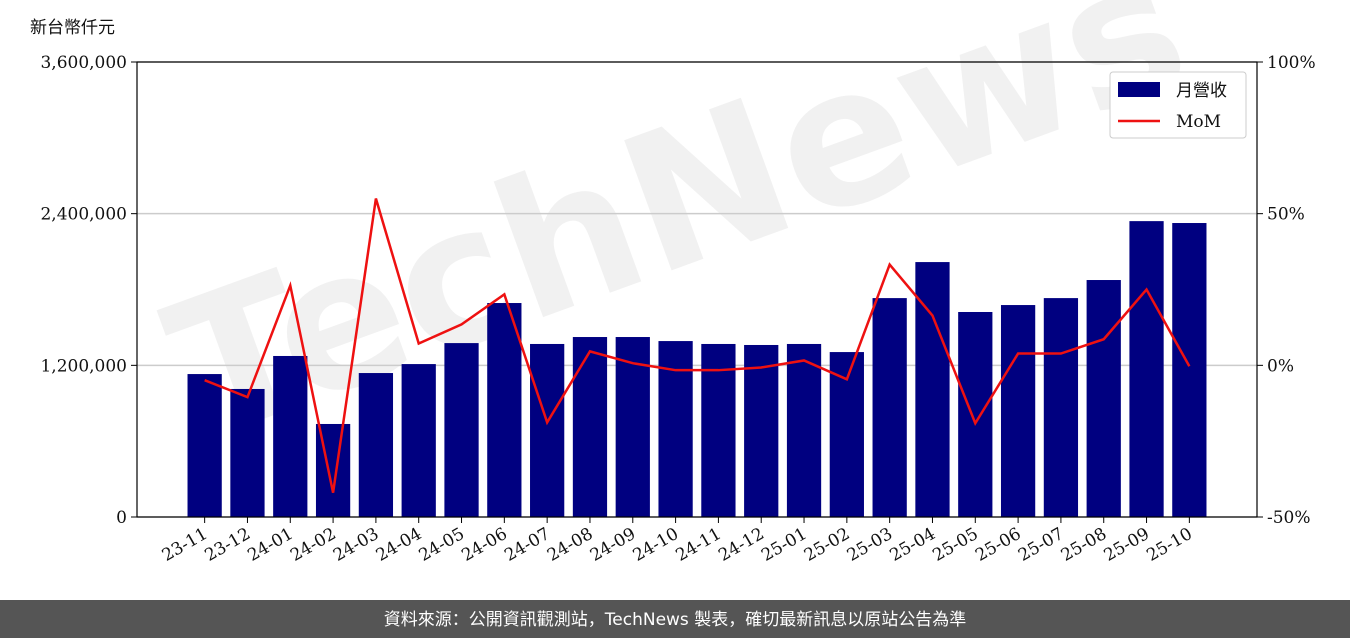 The width and height of the screenshot is (1350, 642). Describe the element at coordinates (484, 545) in the screenshot. I see `x-tick-label: 24-06` at that location.